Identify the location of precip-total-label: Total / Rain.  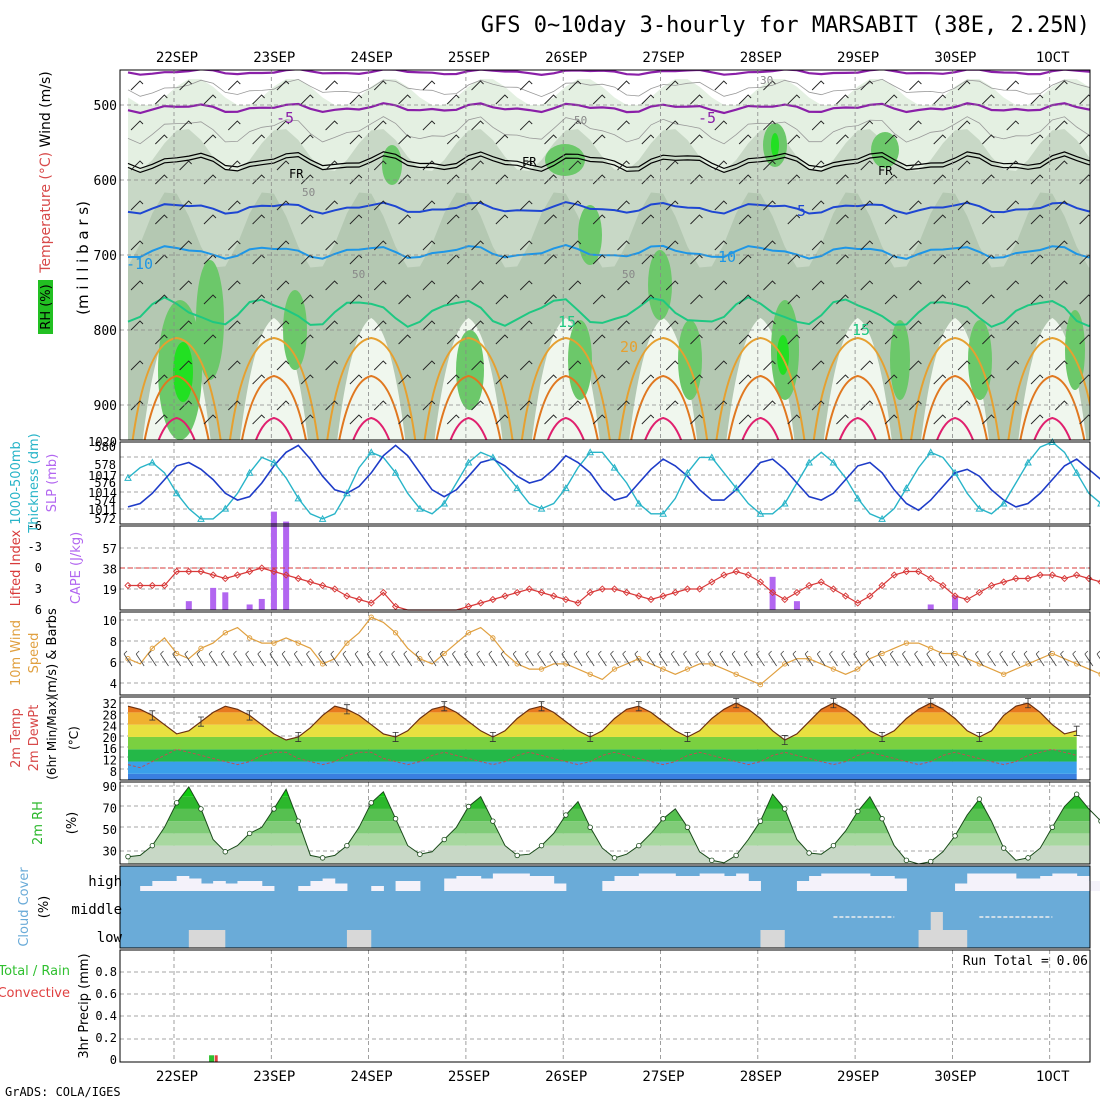
(35, 971).